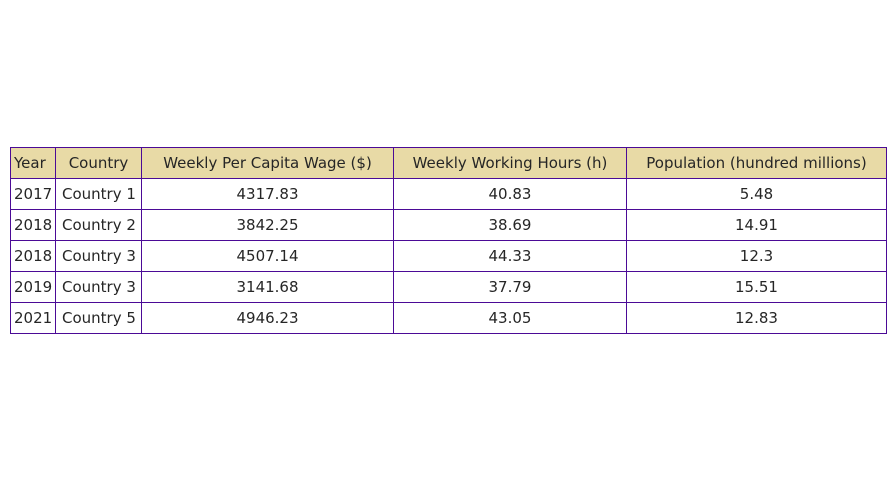  I want to click on cell-working-hours: 43.05, so click(510, 318).